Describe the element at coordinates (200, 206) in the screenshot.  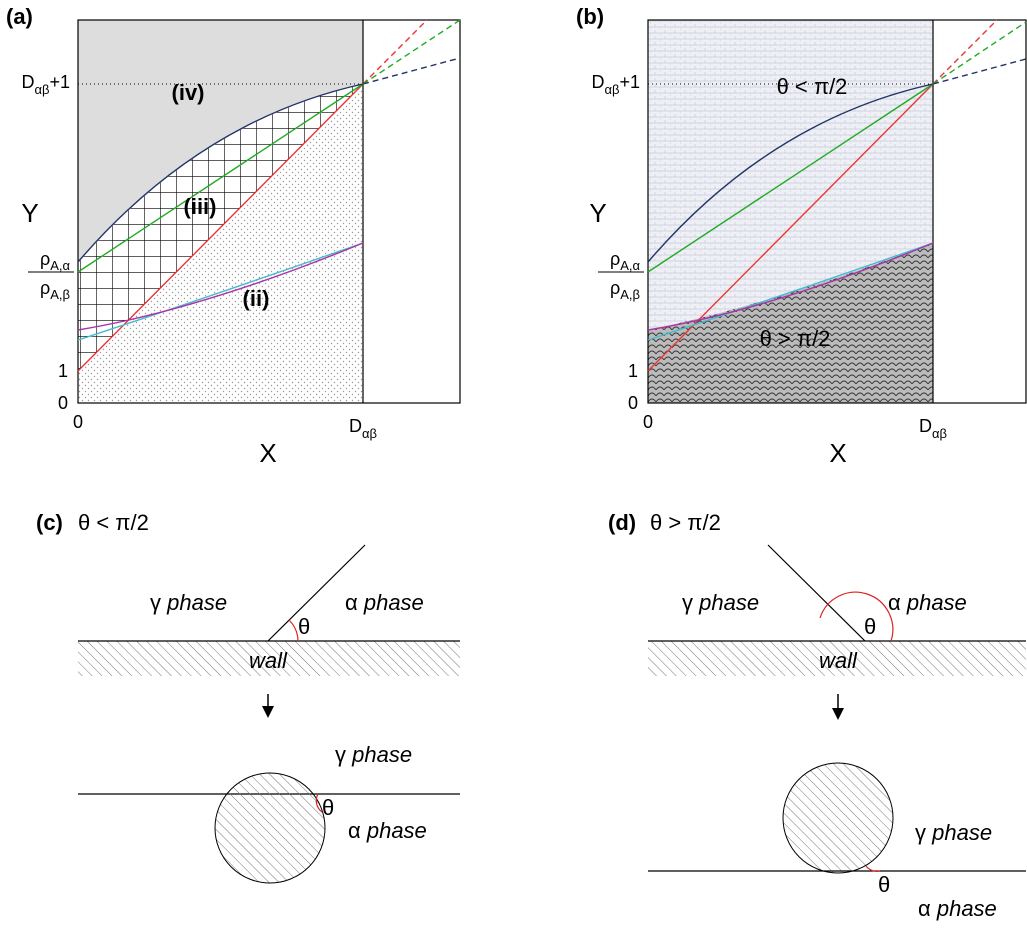
I see `region-label: (iii)` at that location.